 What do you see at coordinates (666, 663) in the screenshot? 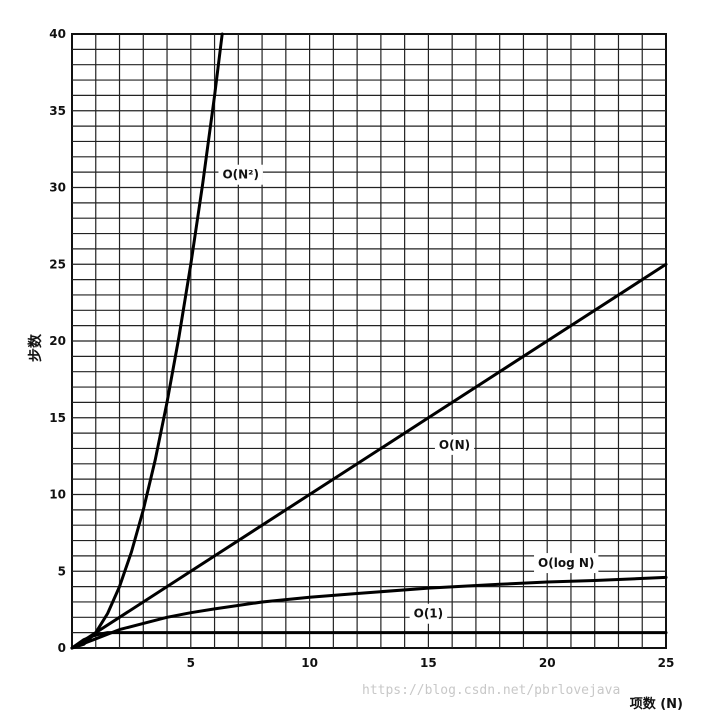
I see `x-tick-label: 25` at bounding box center [666, 663].